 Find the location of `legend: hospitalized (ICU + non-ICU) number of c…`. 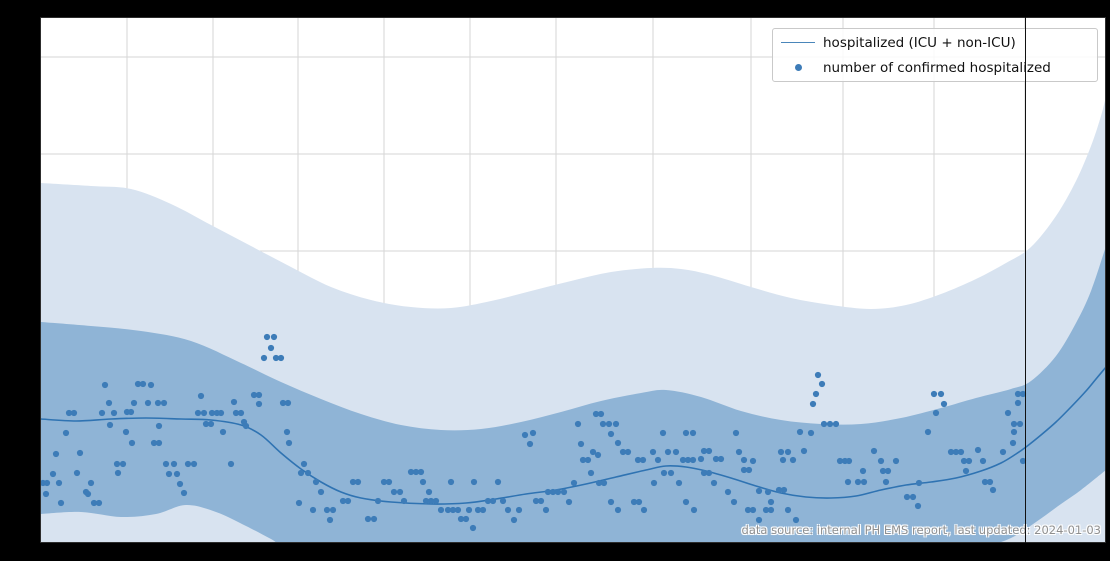

legend: hospitalized (ICU + non-ICU) number of c… is located at coordinates (935, 55).